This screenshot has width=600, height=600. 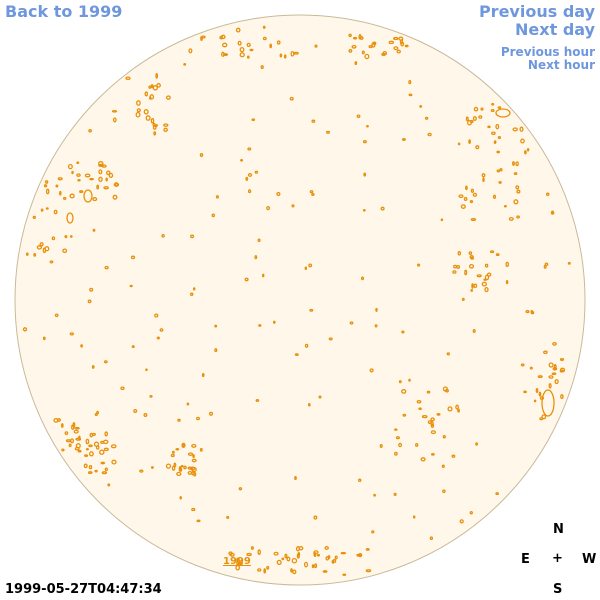 I want to click on year-link: 1999, so click(x=237, y=561).